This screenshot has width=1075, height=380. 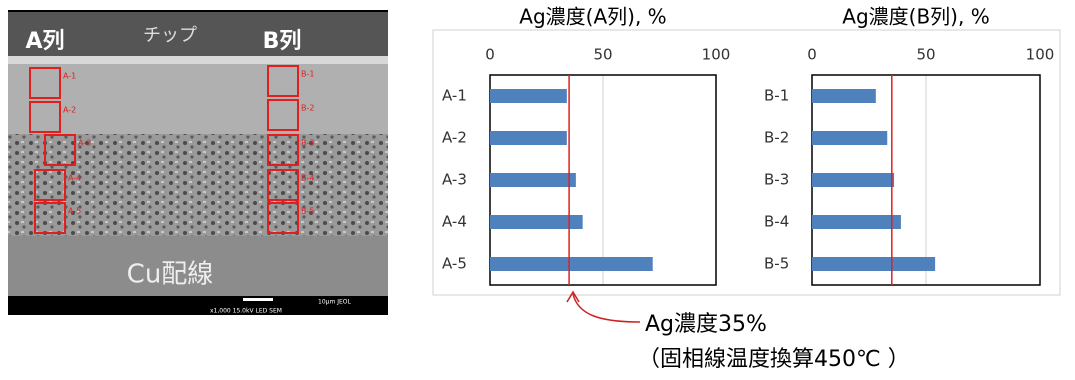 What do you see at coordinates (307, 74) in the screenshot?
I see `sample-label: B-1` at bounding box center [307, 74].